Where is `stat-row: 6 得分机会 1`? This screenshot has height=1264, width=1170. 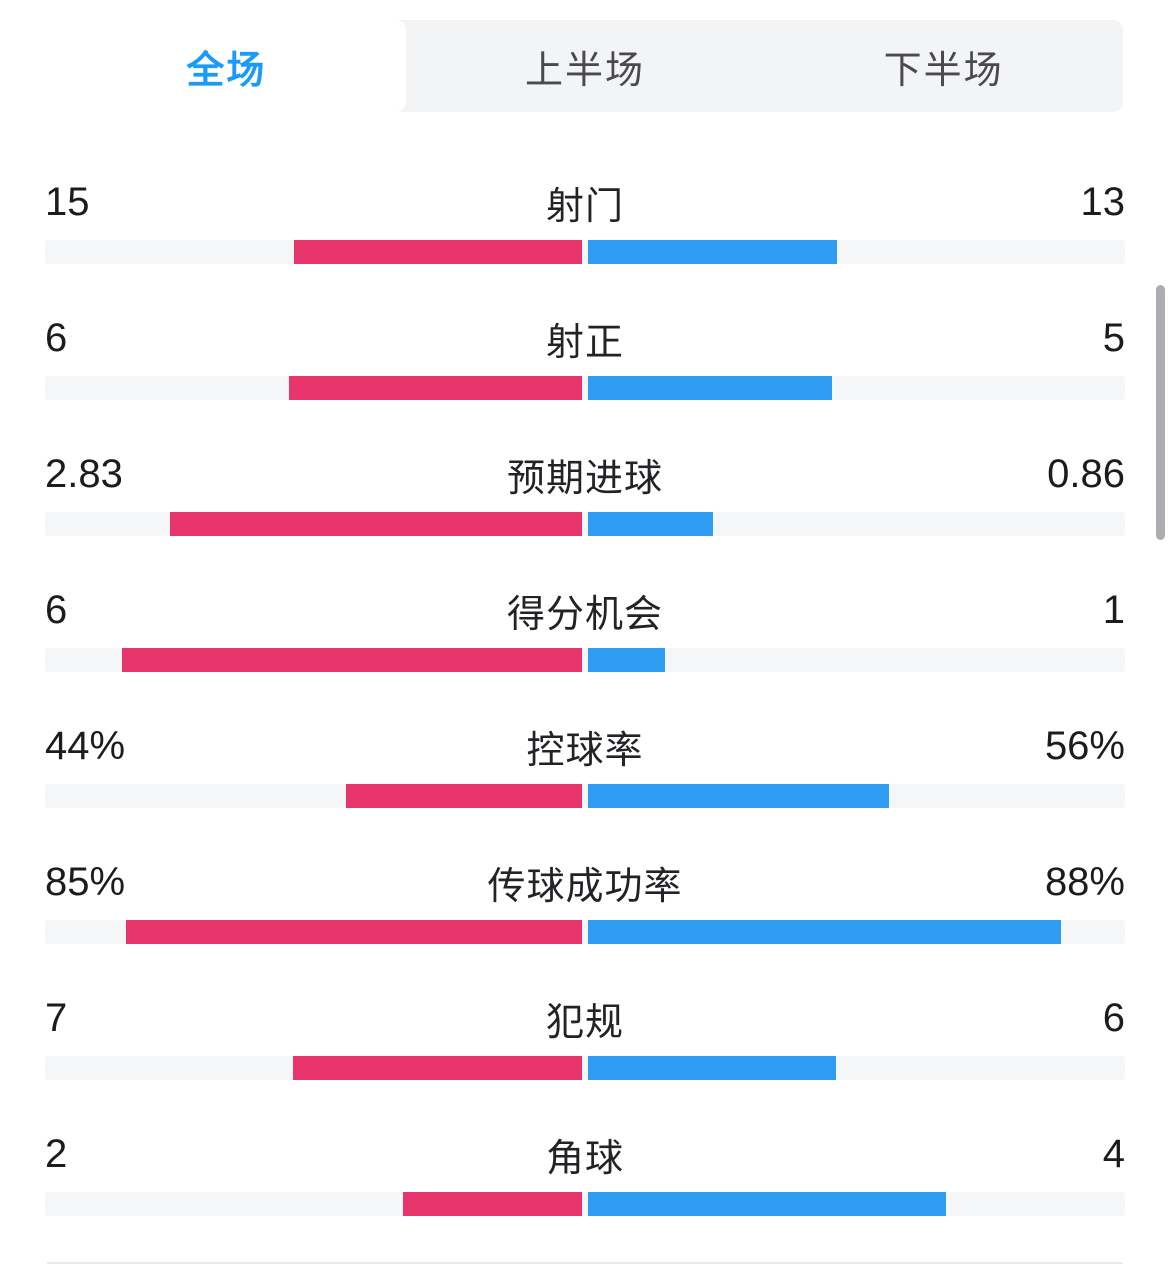 stat-row: 6 得分机会 1 is located at coordinates (585, 628).